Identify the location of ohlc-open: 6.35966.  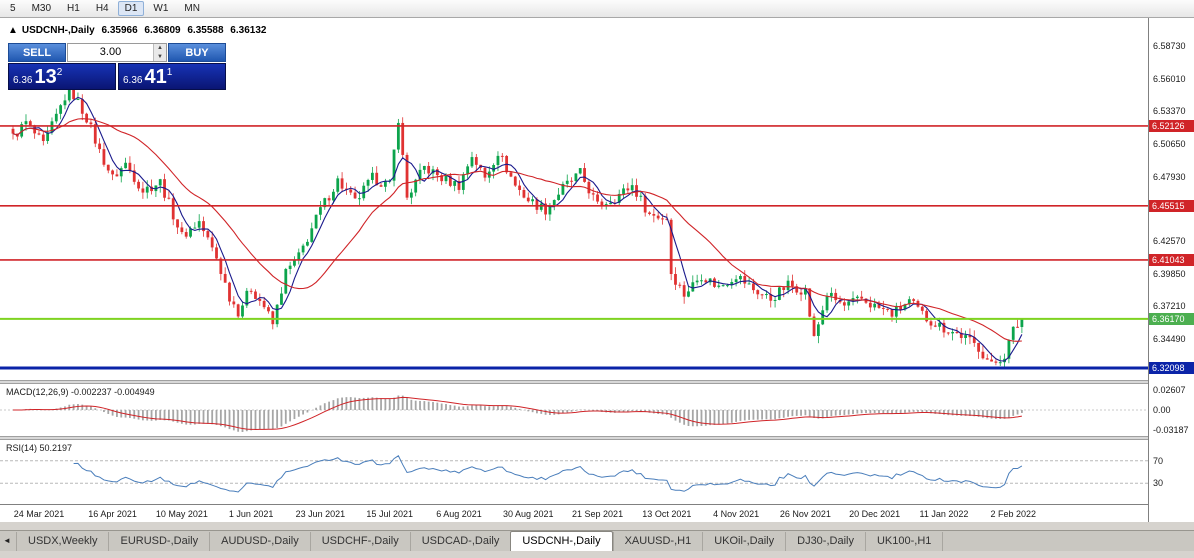
(119, 30).